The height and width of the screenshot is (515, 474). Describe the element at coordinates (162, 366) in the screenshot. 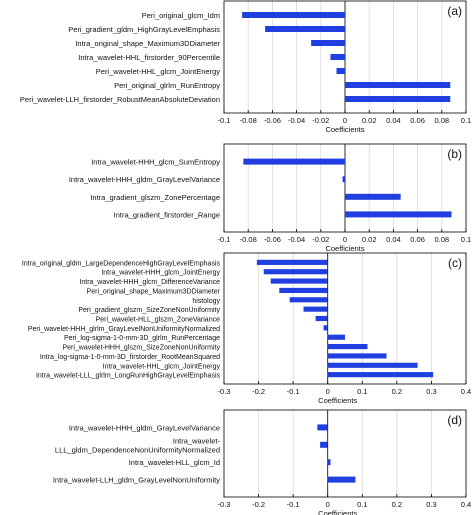

I see `category-label: Intra_wavelet-HHL_glcm_JointEnergy` at that location.